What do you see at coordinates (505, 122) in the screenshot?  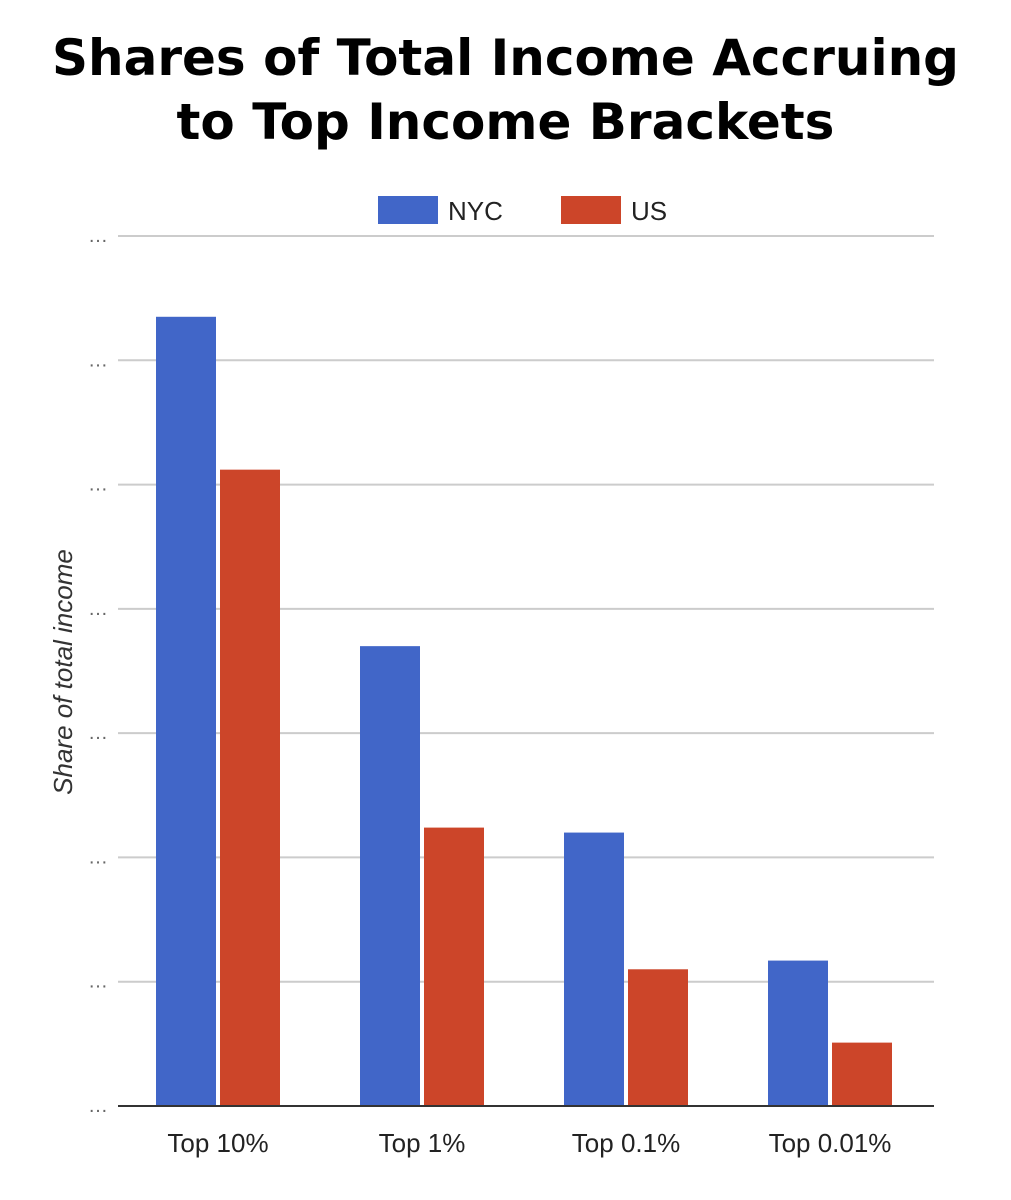 I see `chart-title-line-2: to Top Income Brackets` at bounding box center [505, 122].